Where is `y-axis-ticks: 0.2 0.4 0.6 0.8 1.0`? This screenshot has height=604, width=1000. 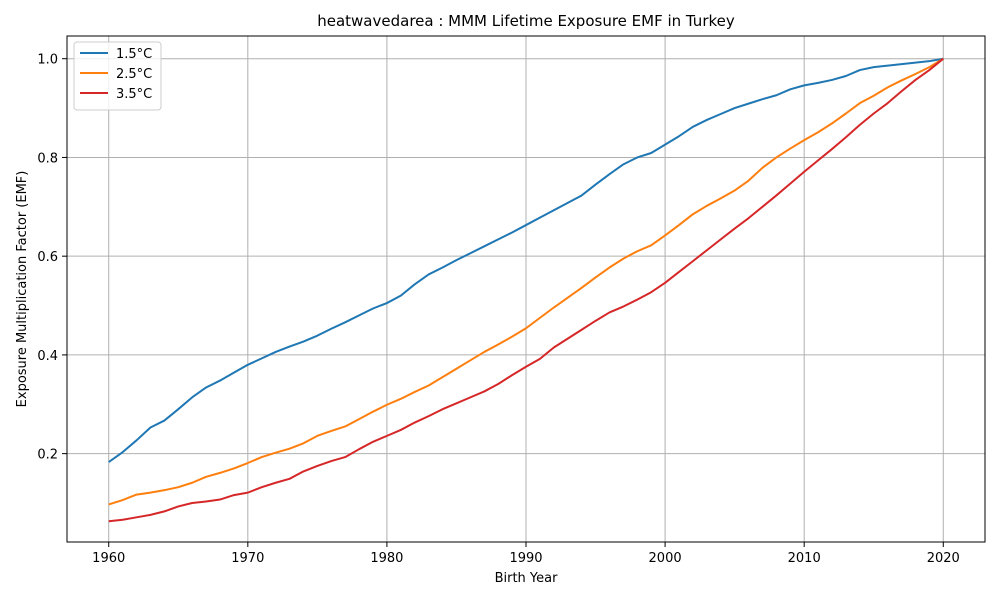
y-axis-ticks: 0.2 0.4 0.6 0.8 1.0 is located at coordinates (52, 258).